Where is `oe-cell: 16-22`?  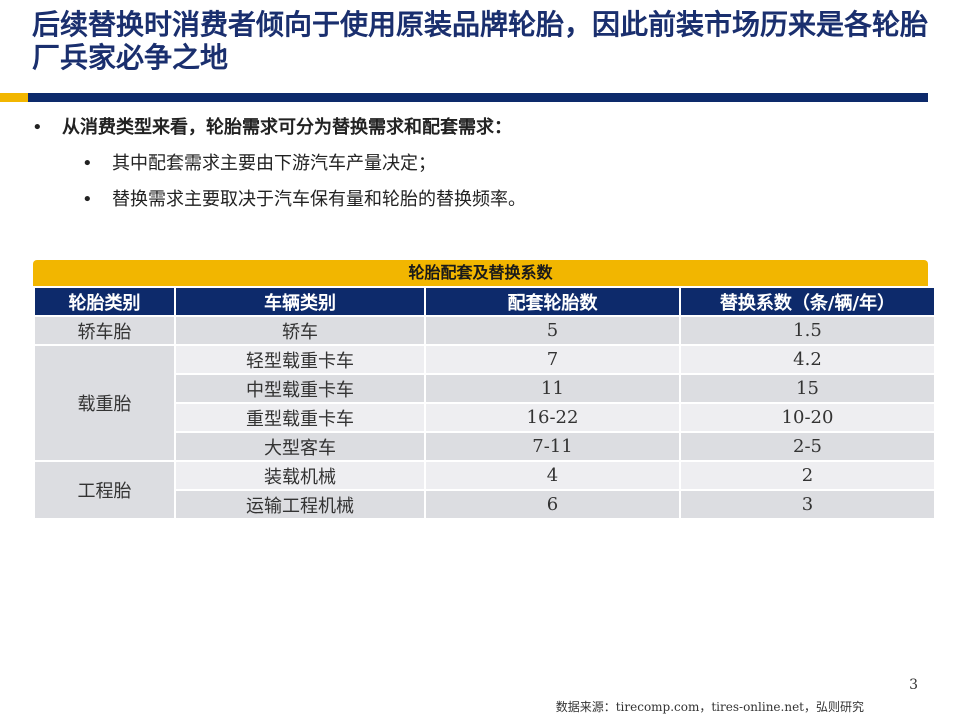 oe-cell: 16-22 is located at coordinates (552, 417).